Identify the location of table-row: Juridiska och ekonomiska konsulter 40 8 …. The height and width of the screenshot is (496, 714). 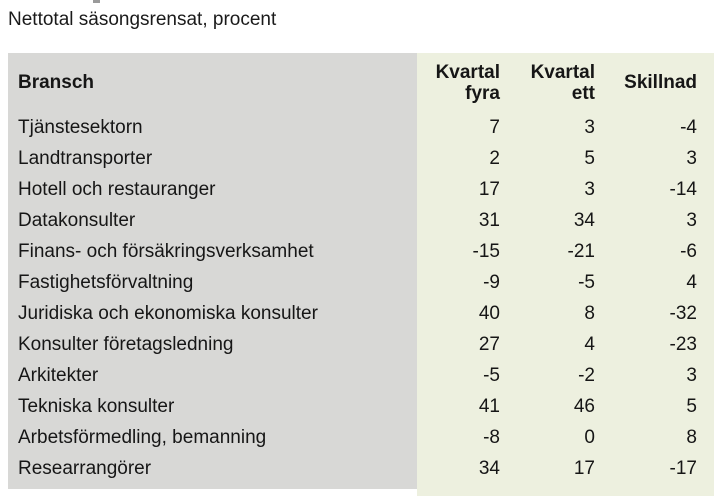
(361, 313).